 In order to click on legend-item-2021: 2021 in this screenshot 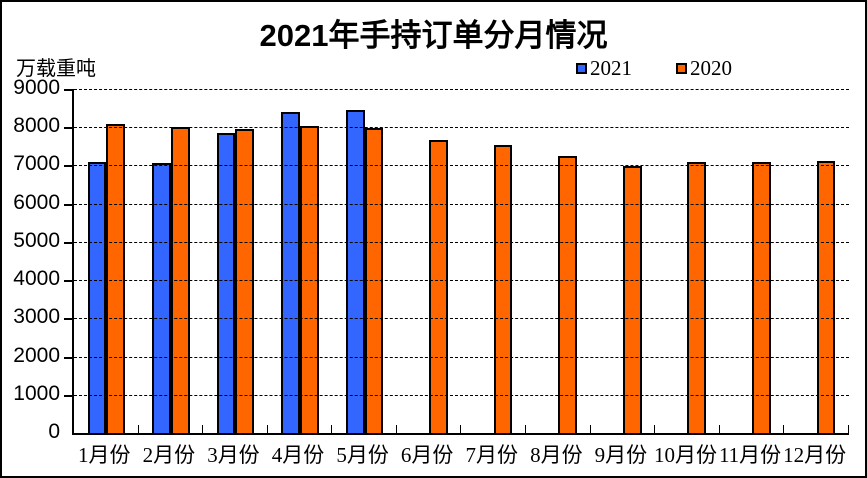, I will do `click(604, 68)`.